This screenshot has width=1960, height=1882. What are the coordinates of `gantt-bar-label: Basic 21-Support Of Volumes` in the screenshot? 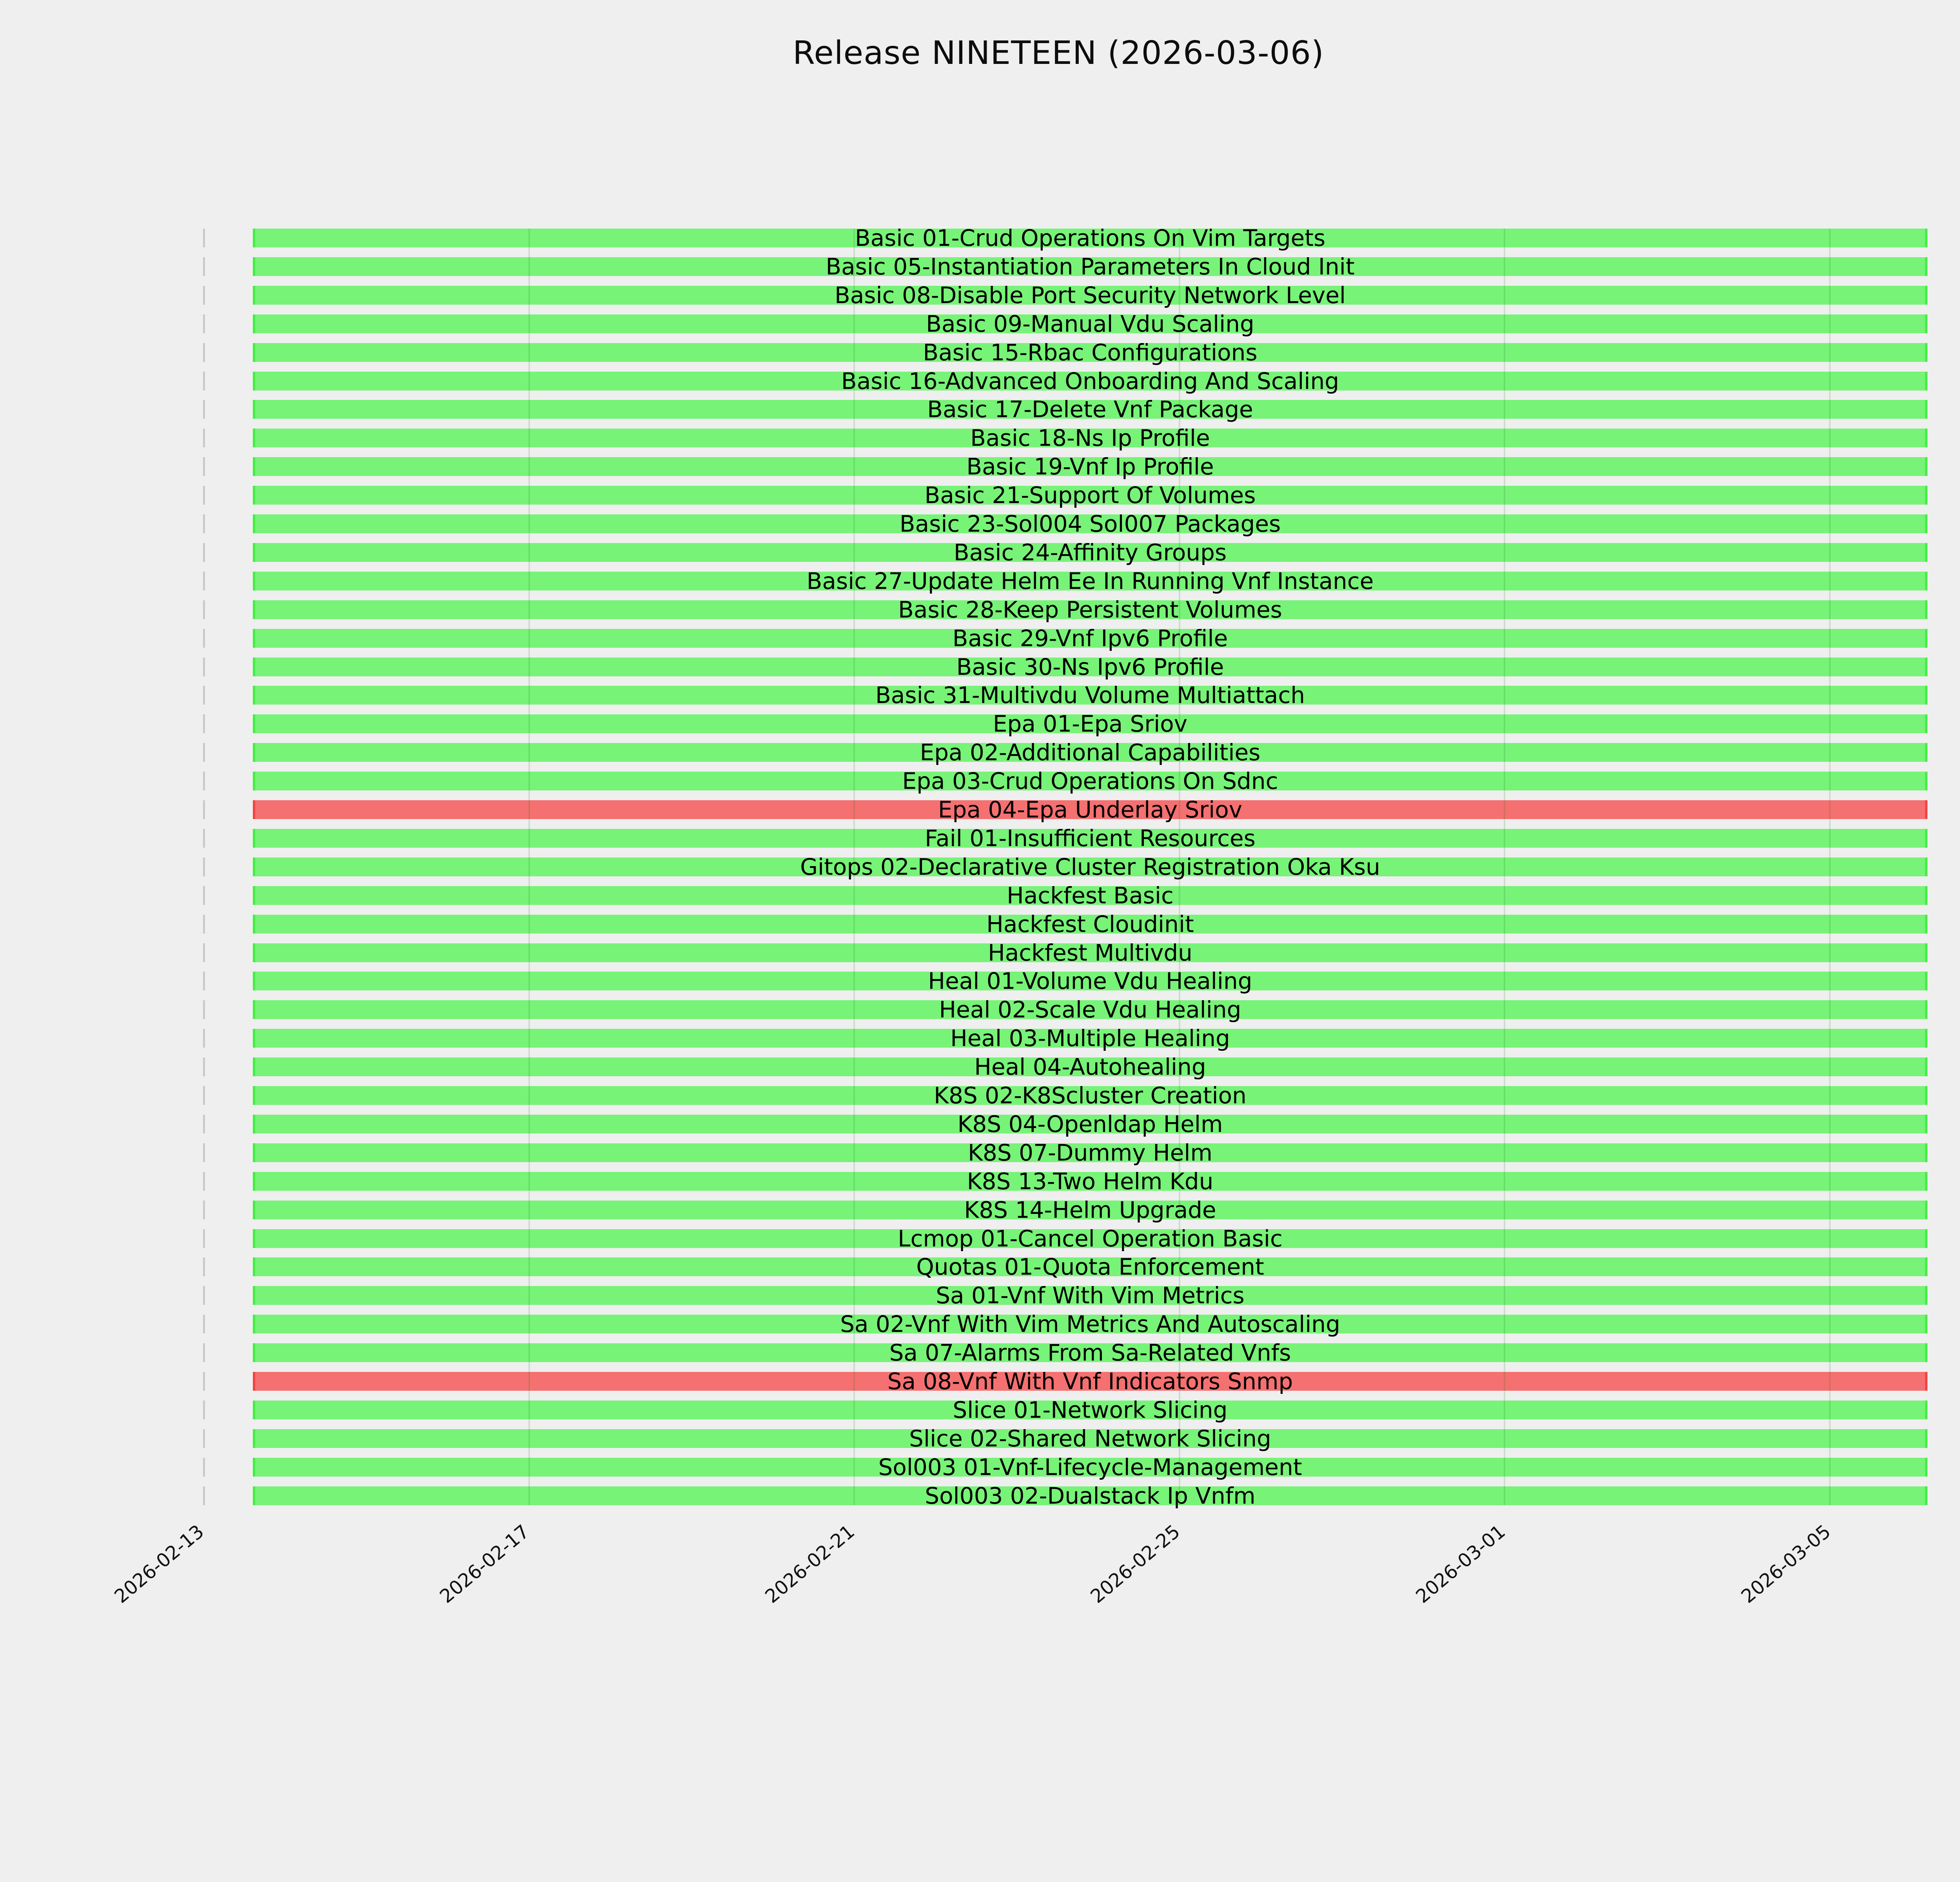 It's located at (1090, 495).